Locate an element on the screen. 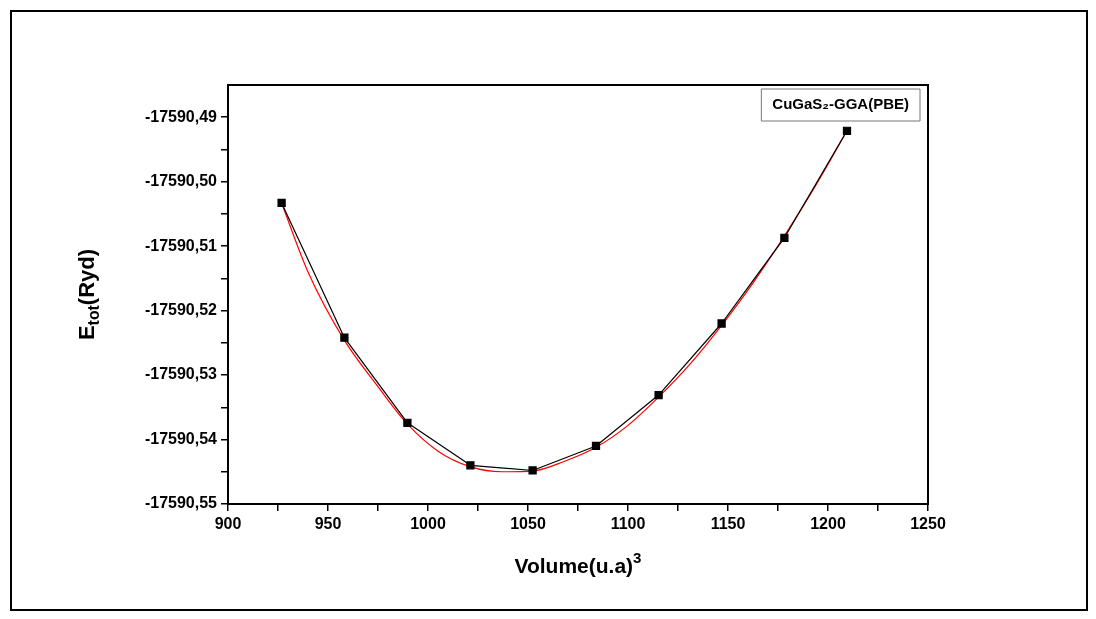 Image resolution: width=1096 pixels, height=619 pixels. y-tick-label: -17590,53 is located at coordinates (181, 374).